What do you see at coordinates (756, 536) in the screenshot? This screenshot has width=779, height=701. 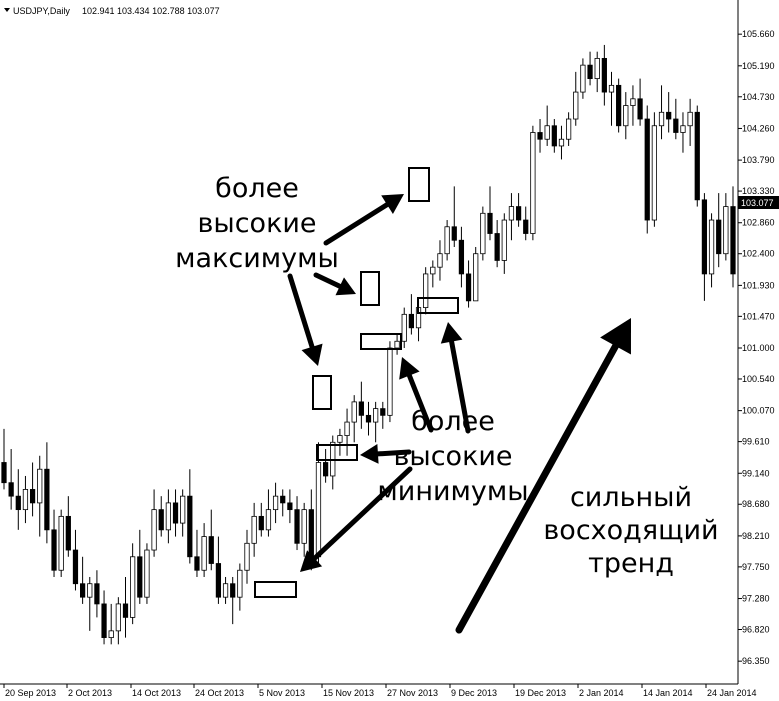 I see `price-tick-label: 98.210` at bounding box center [756, 536].